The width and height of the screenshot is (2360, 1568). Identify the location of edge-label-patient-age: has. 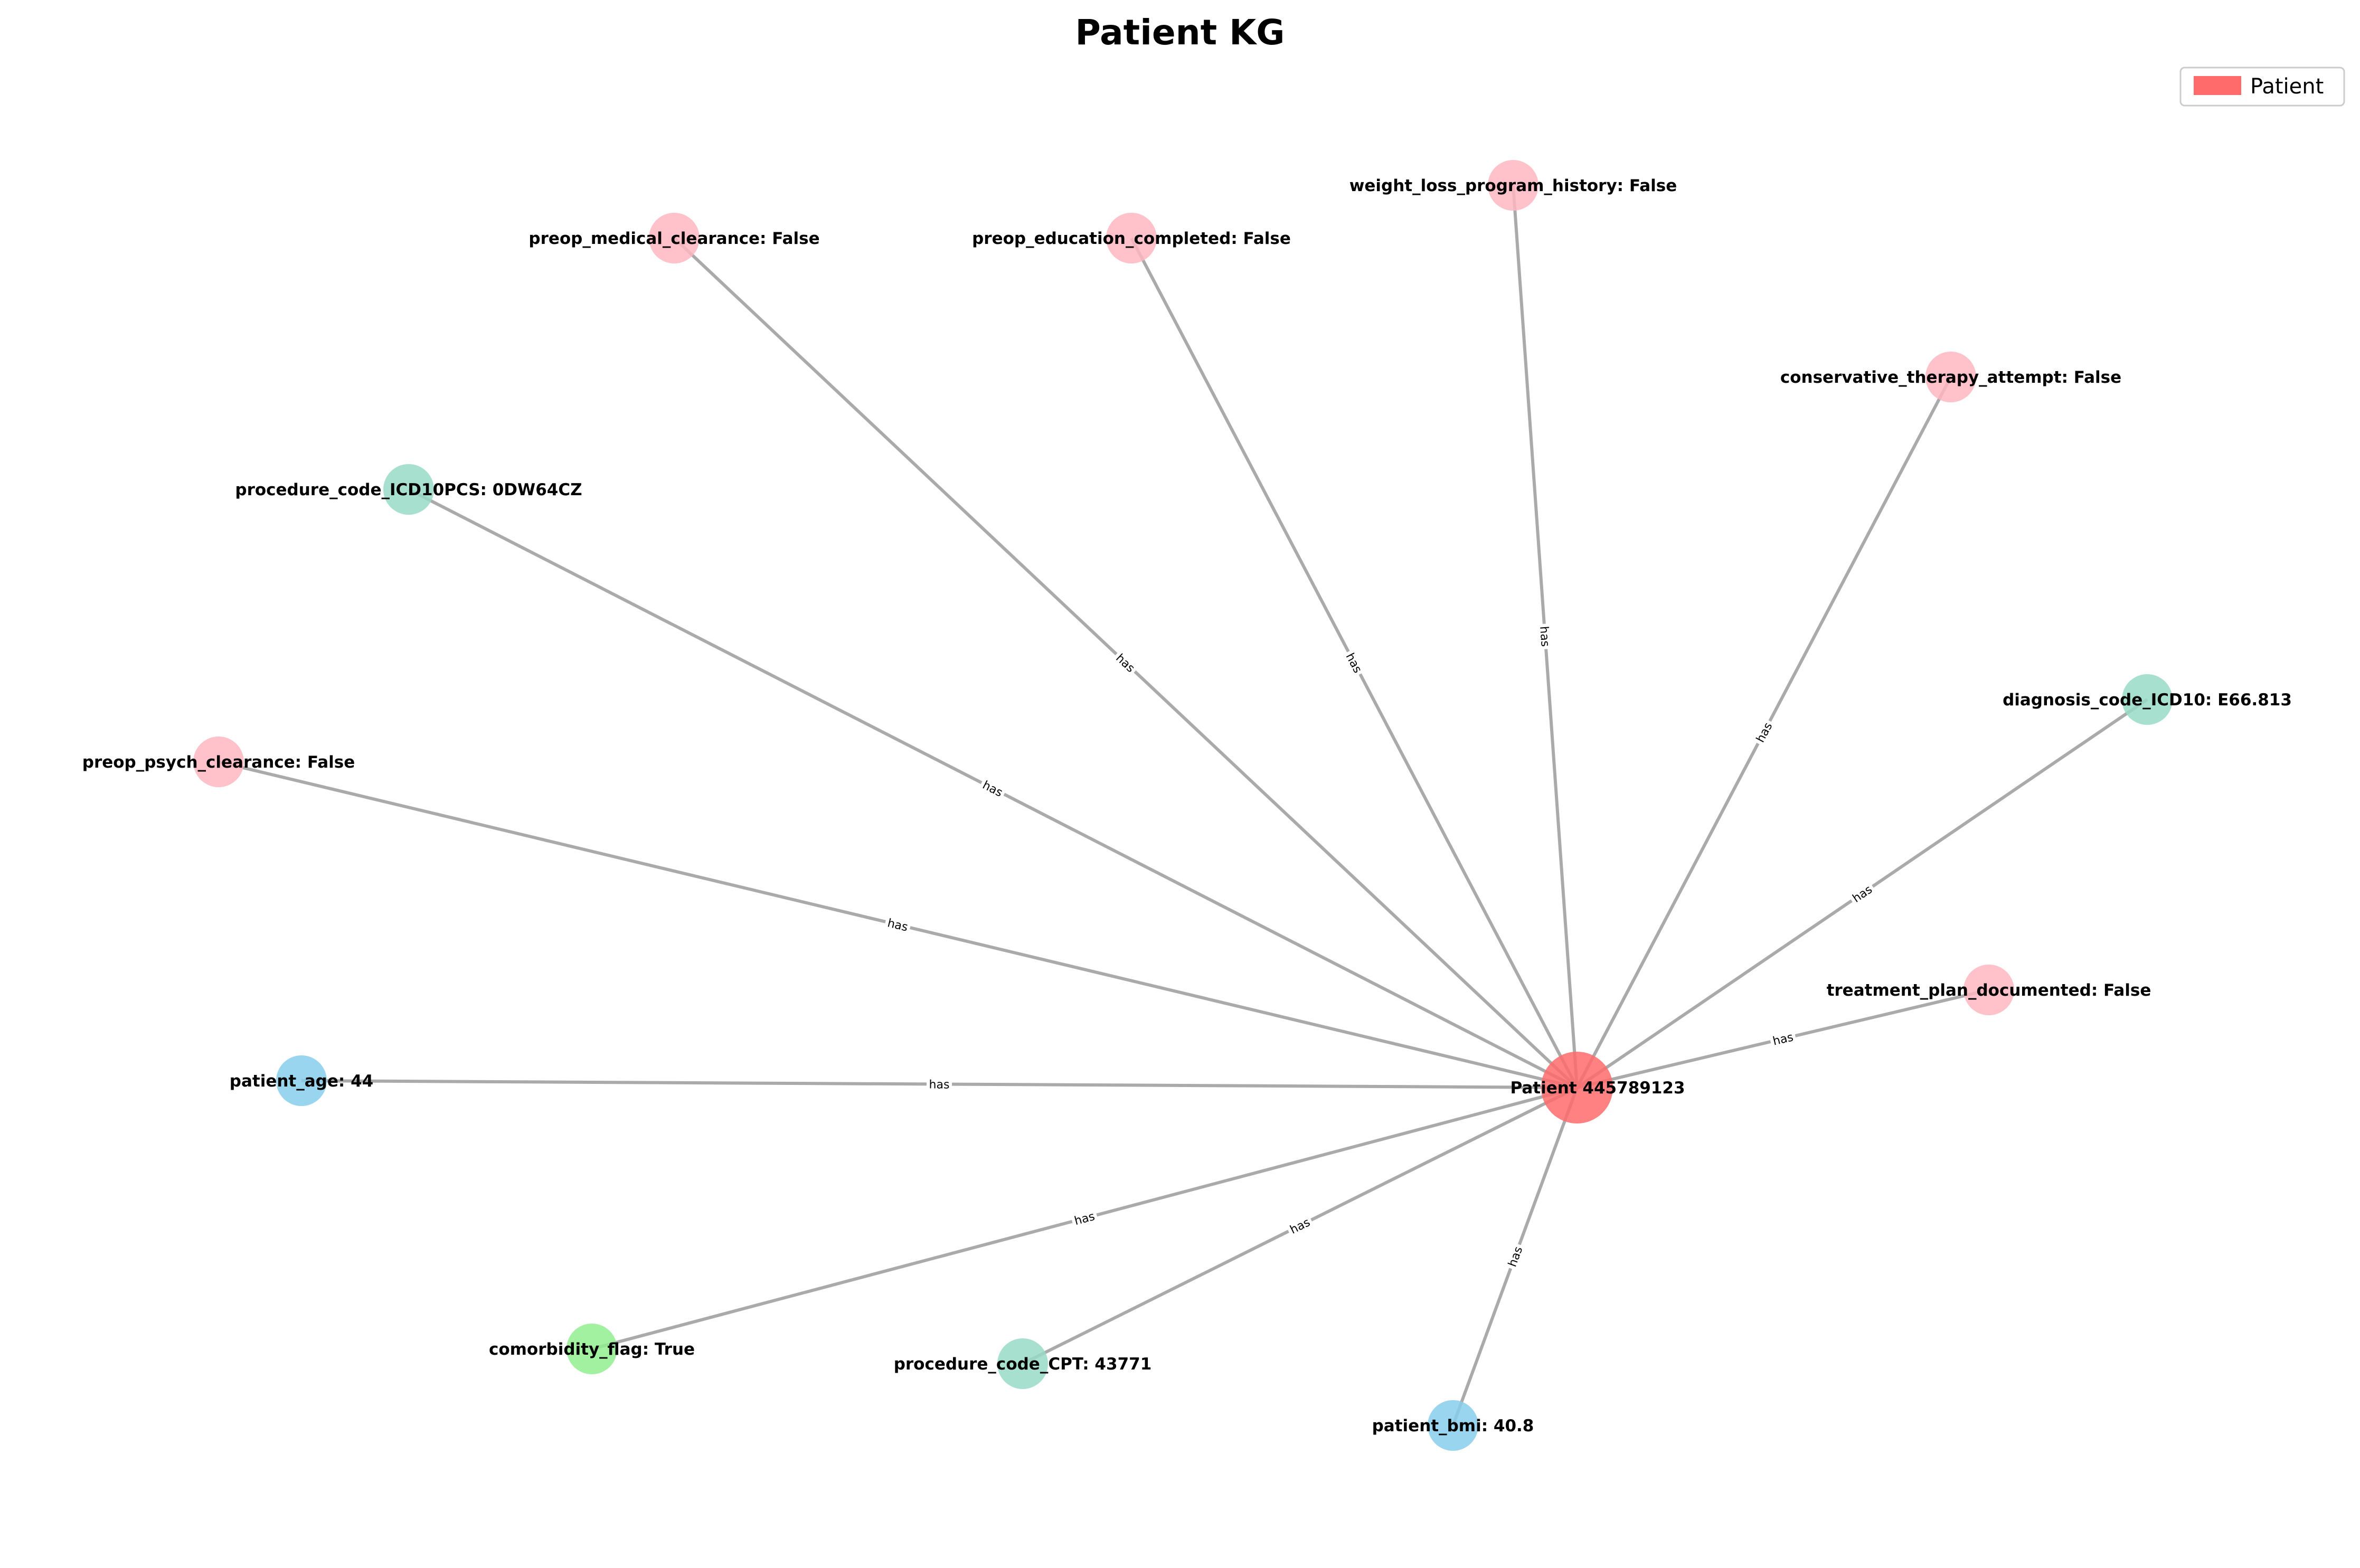
(939, 1084).